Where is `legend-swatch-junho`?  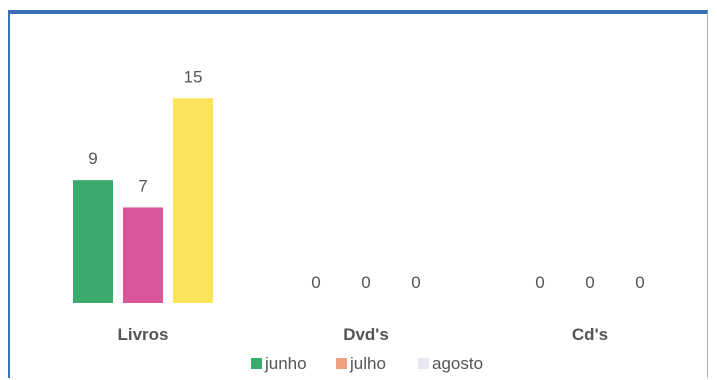 legend-swatch-junho is located at coordinates (256, 363).